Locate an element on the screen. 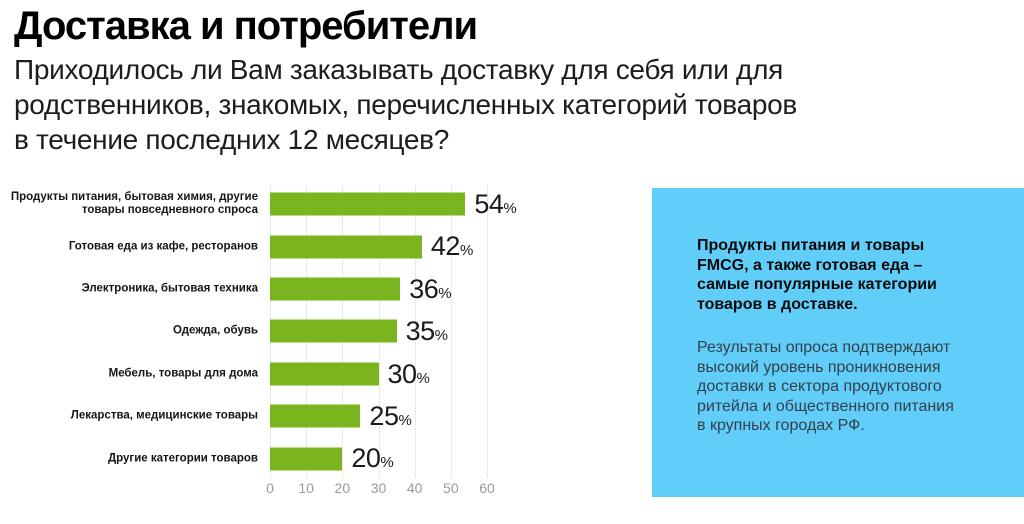  chart-row: Одежда, обувь 35% is located at coordinates (320, 331).